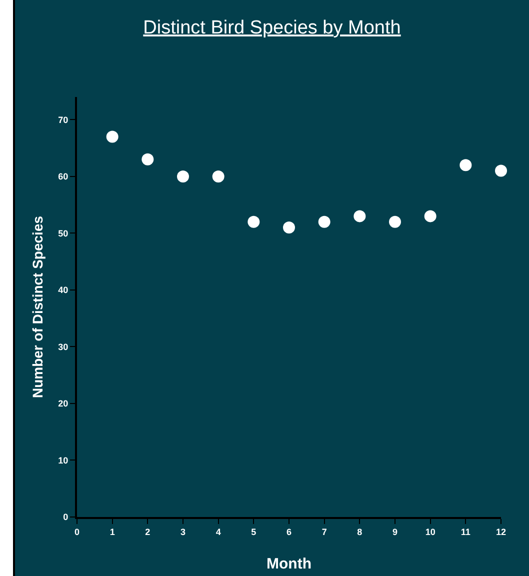  Describe the element at coordinates (324, 531) in the screenshot. I see `x-tick-label: 7` at that location.